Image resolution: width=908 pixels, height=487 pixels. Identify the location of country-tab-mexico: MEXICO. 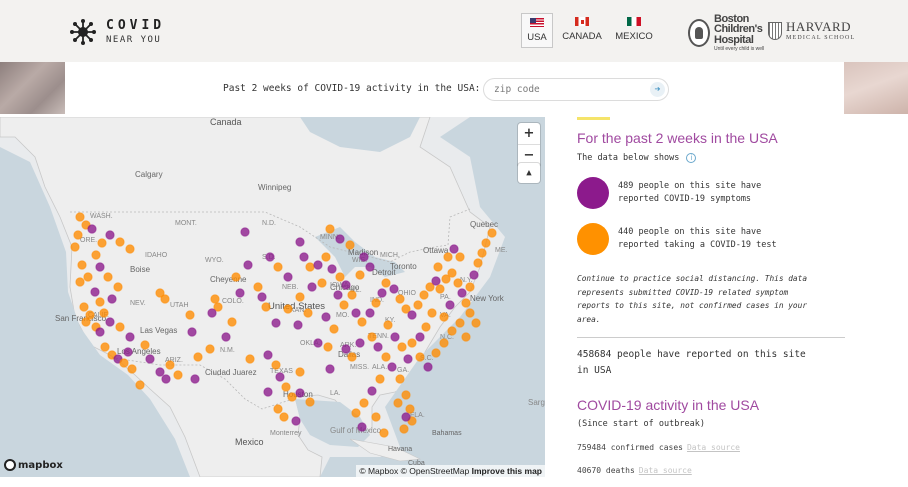
(634, 30).